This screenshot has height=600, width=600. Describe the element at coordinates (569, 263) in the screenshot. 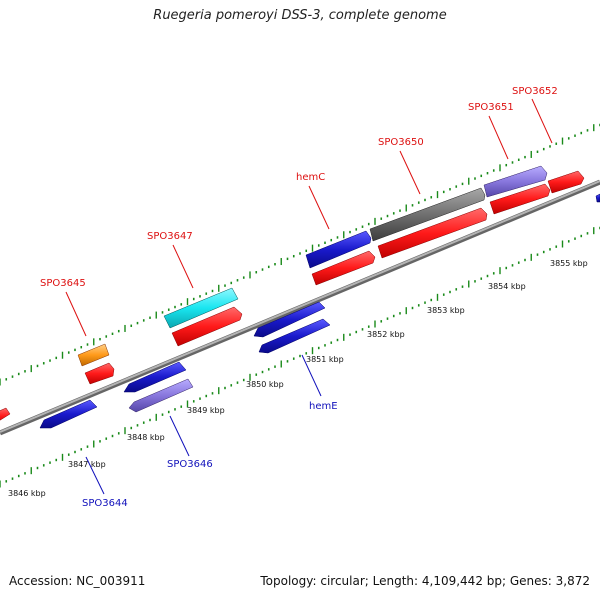

I see `scale-label: 3855 kbp` at that location.